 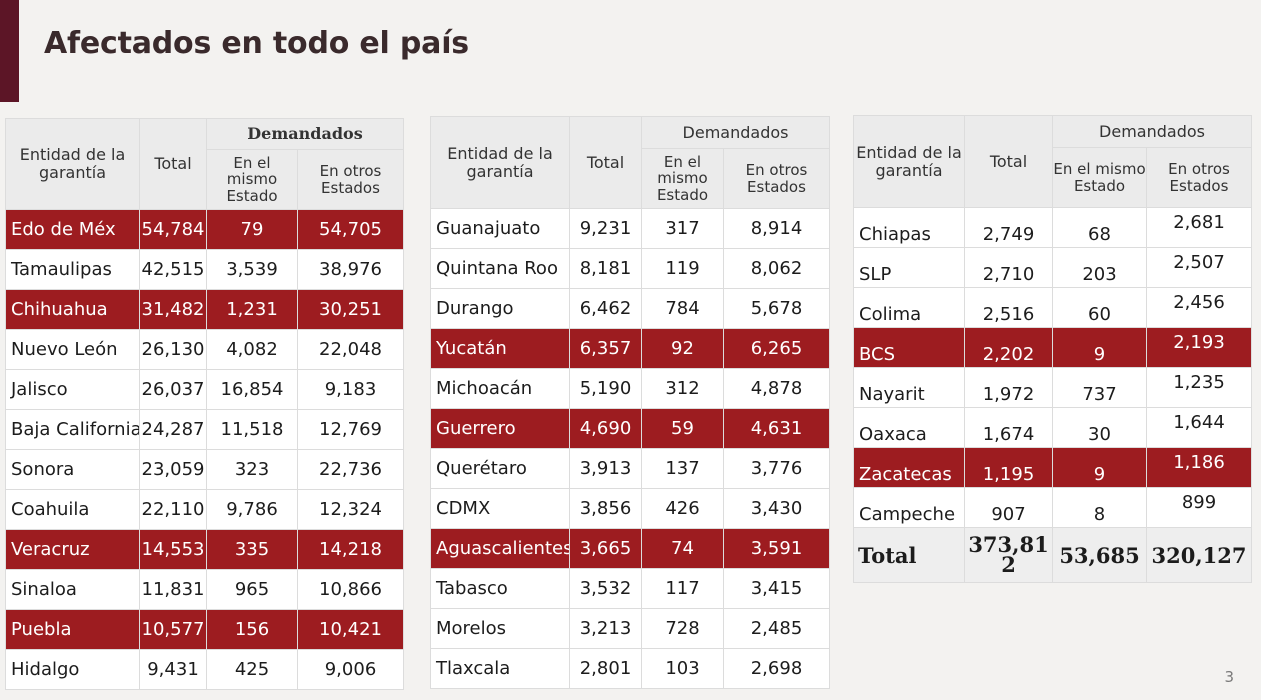 I want to click on cell-other-states: 10,421, so click(x=350, y=629).